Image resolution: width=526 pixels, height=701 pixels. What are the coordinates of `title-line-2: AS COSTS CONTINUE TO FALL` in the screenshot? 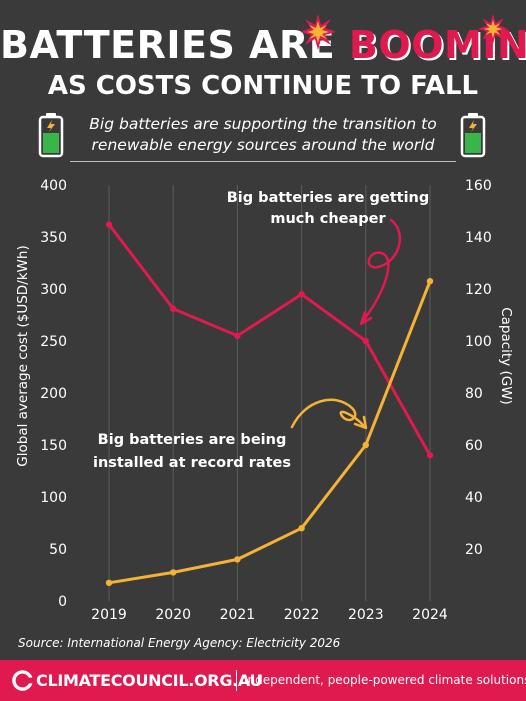 It's located at (263, 86).